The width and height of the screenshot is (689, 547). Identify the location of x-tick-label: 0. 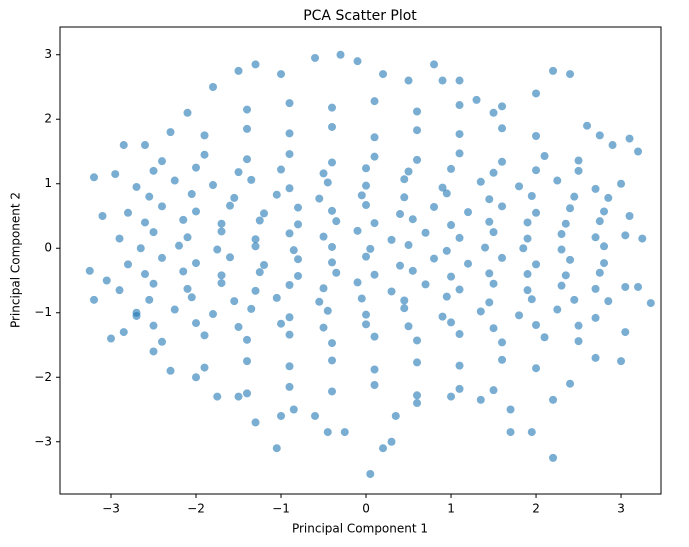
(366, 509).